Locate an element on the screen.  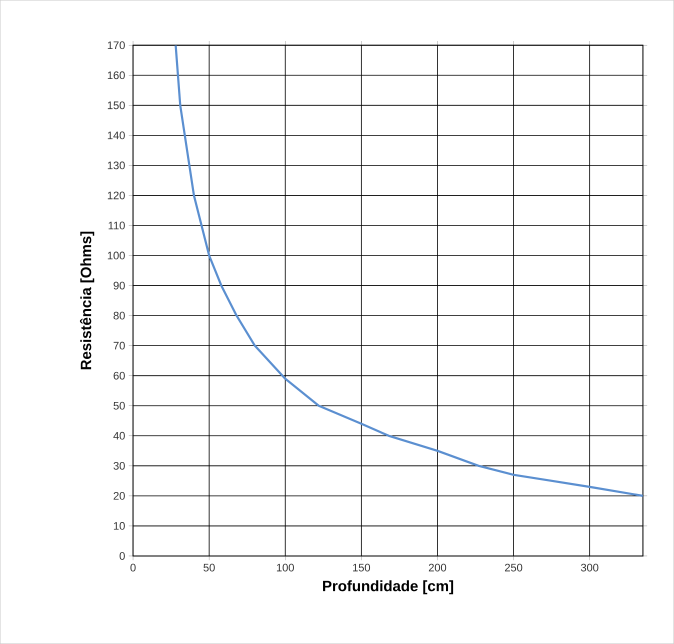
y-tick-label: 120 is located at coordinates (116, 196).